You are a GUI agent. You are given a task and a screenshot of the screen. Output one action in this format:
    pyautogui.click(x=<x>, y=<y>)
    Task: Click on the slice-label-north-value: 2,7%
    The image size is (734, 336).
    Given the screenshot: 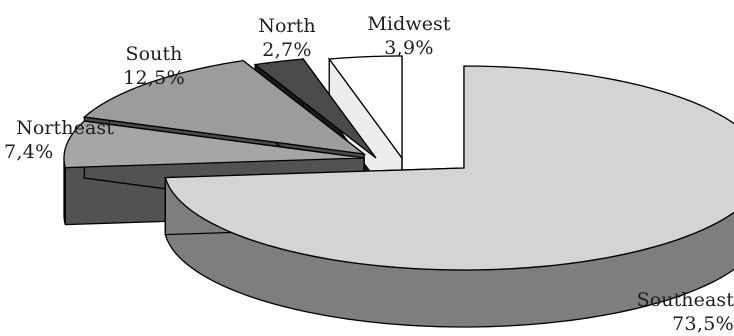 What is the action you would take?
    pyautogui.click(x=287, y=50)
    